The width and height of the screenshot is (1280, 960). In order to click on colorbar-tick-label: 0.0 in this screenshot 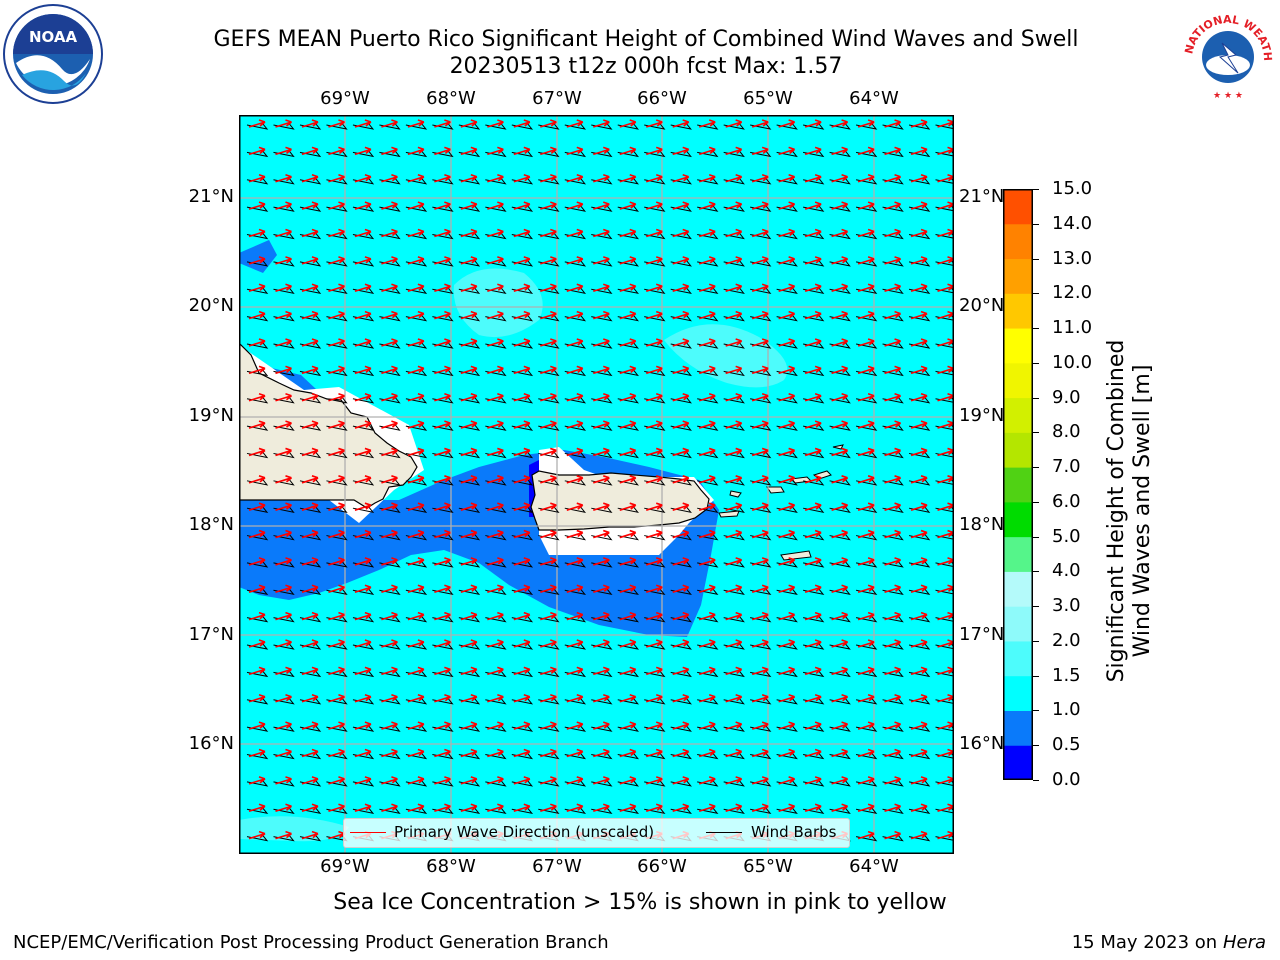, I will do `click(1066, 779)`.